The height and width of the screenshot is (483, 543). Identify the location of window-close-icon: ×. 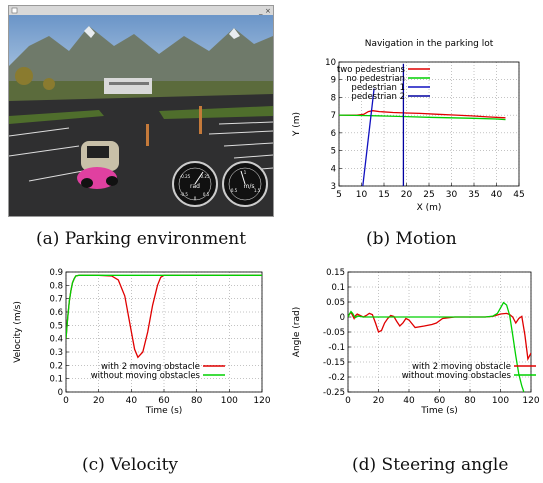
(268, 11).